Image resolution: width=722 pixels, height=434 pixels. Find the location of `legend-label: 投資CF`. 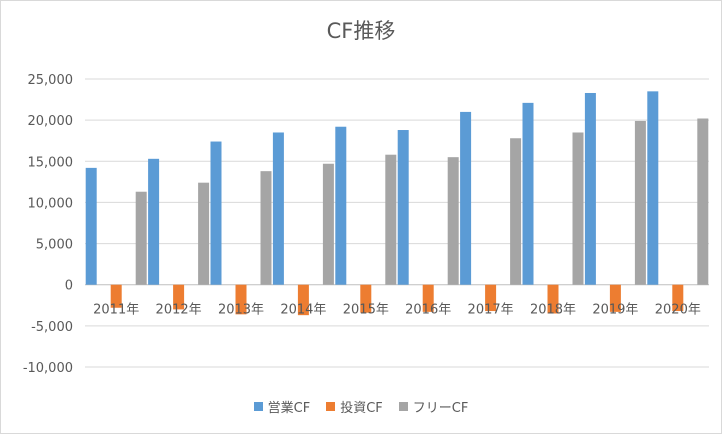

legend-label: 投資CF is located at coordinates (361, 408).